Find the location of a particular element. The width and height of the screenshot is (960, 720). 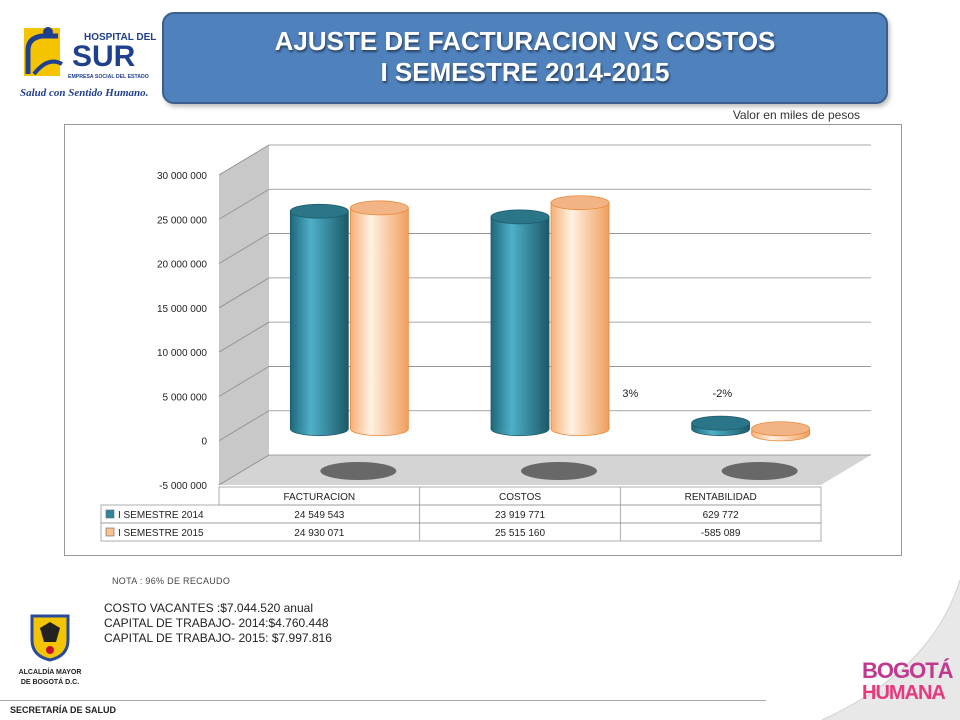

table-cell-value: 24 549 543 is located at coordinates (319, 515).